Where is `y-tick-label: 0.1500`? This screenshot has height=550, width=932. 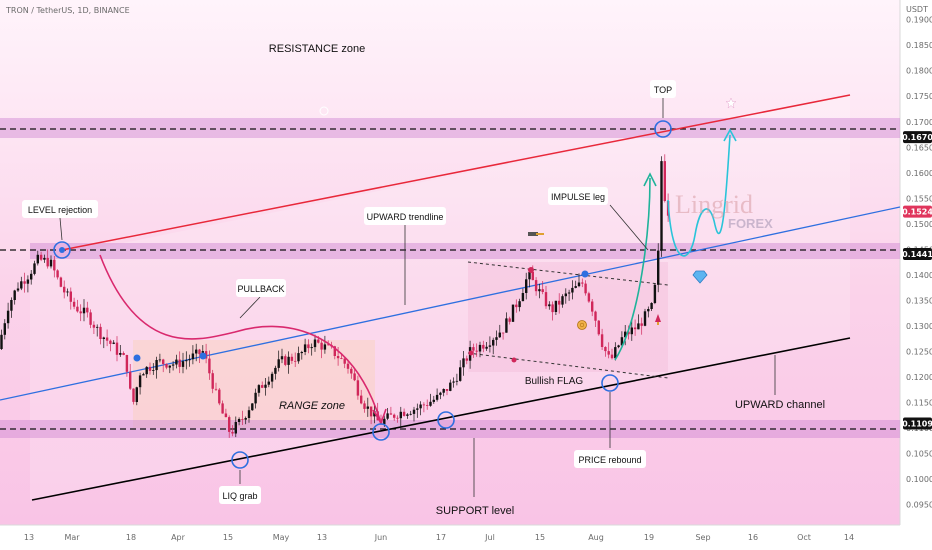 y-tick-label: 0.1500 is located at coordinates (919, 224).